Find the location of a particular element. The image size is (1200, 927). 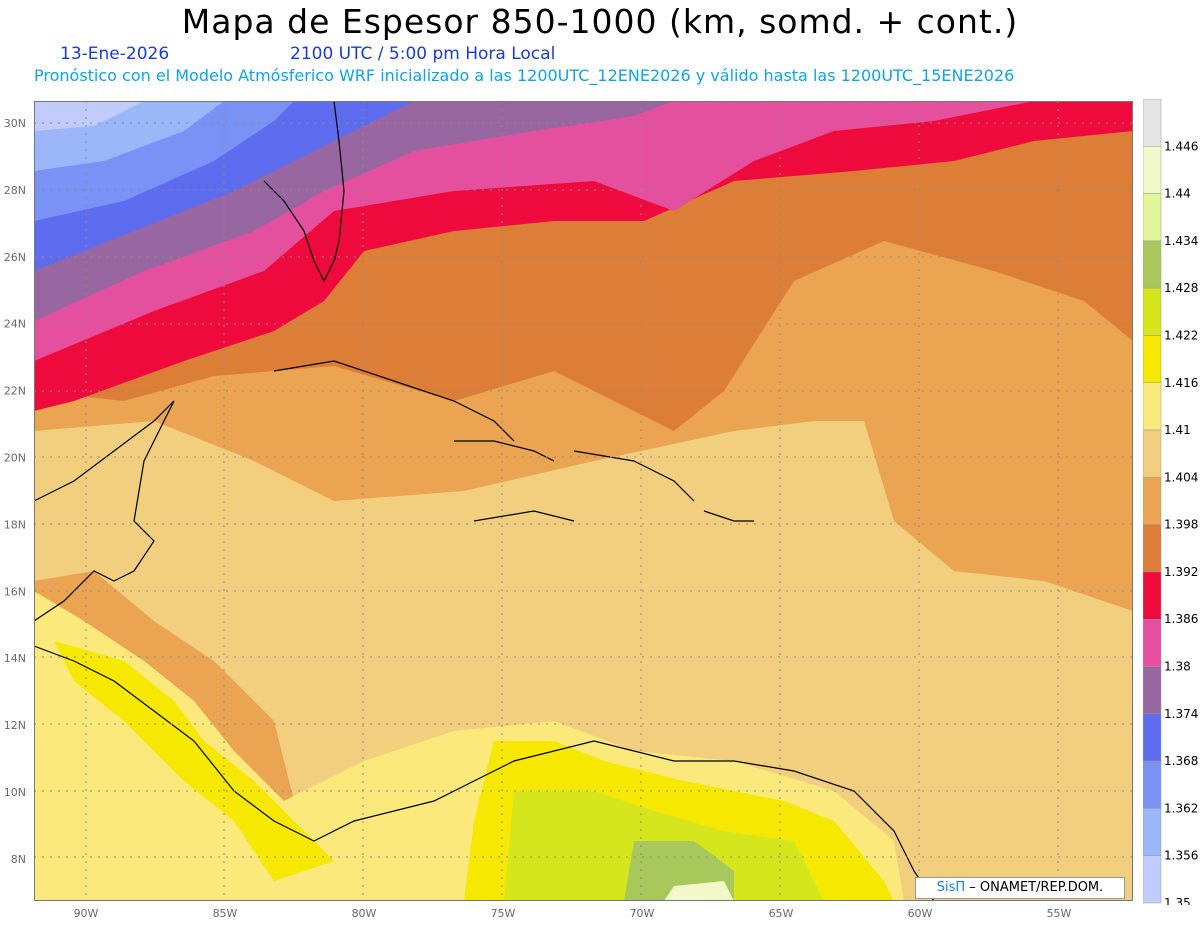

colorbar-label: 1.404 is located at coordinates (1181, 477).